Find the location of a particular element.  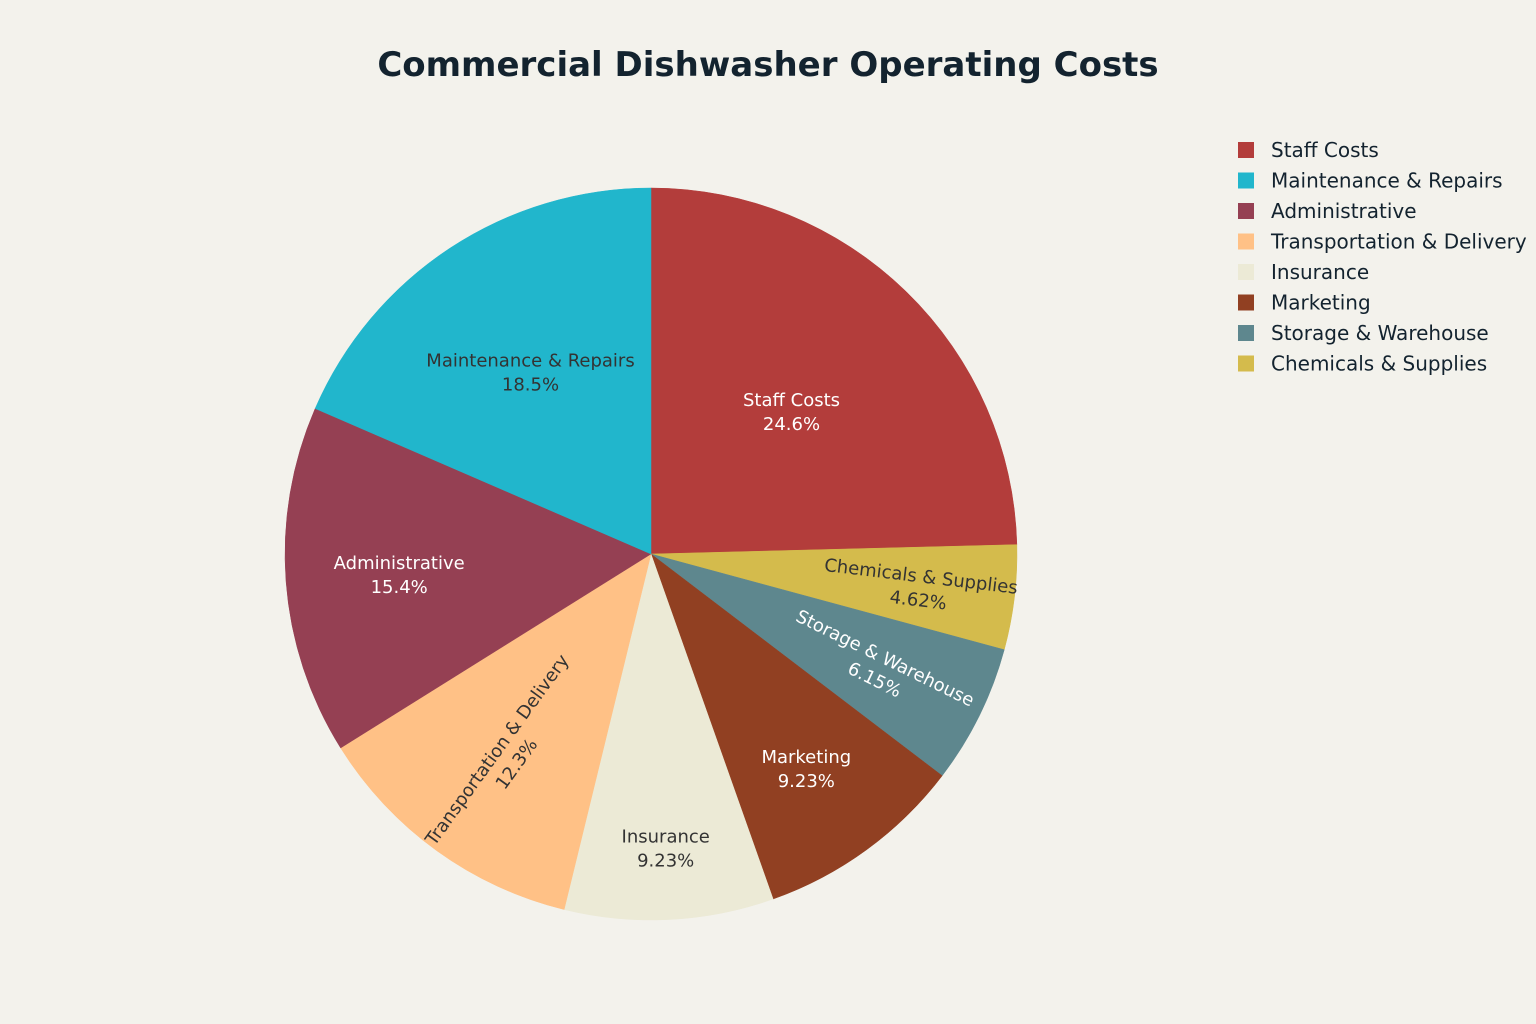

slice-label-value: 24.6% is located at coordinates (791, 424).